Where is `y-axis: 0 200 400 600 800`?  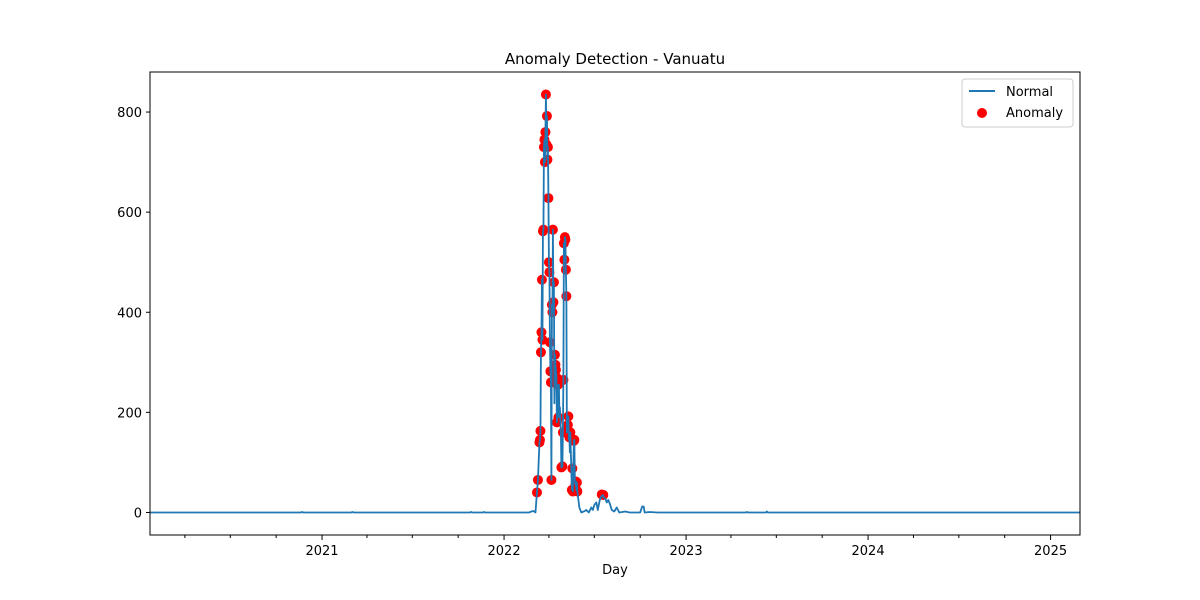
y-axis: 0 200 400 600 800 is located at coordinates (133, 313).